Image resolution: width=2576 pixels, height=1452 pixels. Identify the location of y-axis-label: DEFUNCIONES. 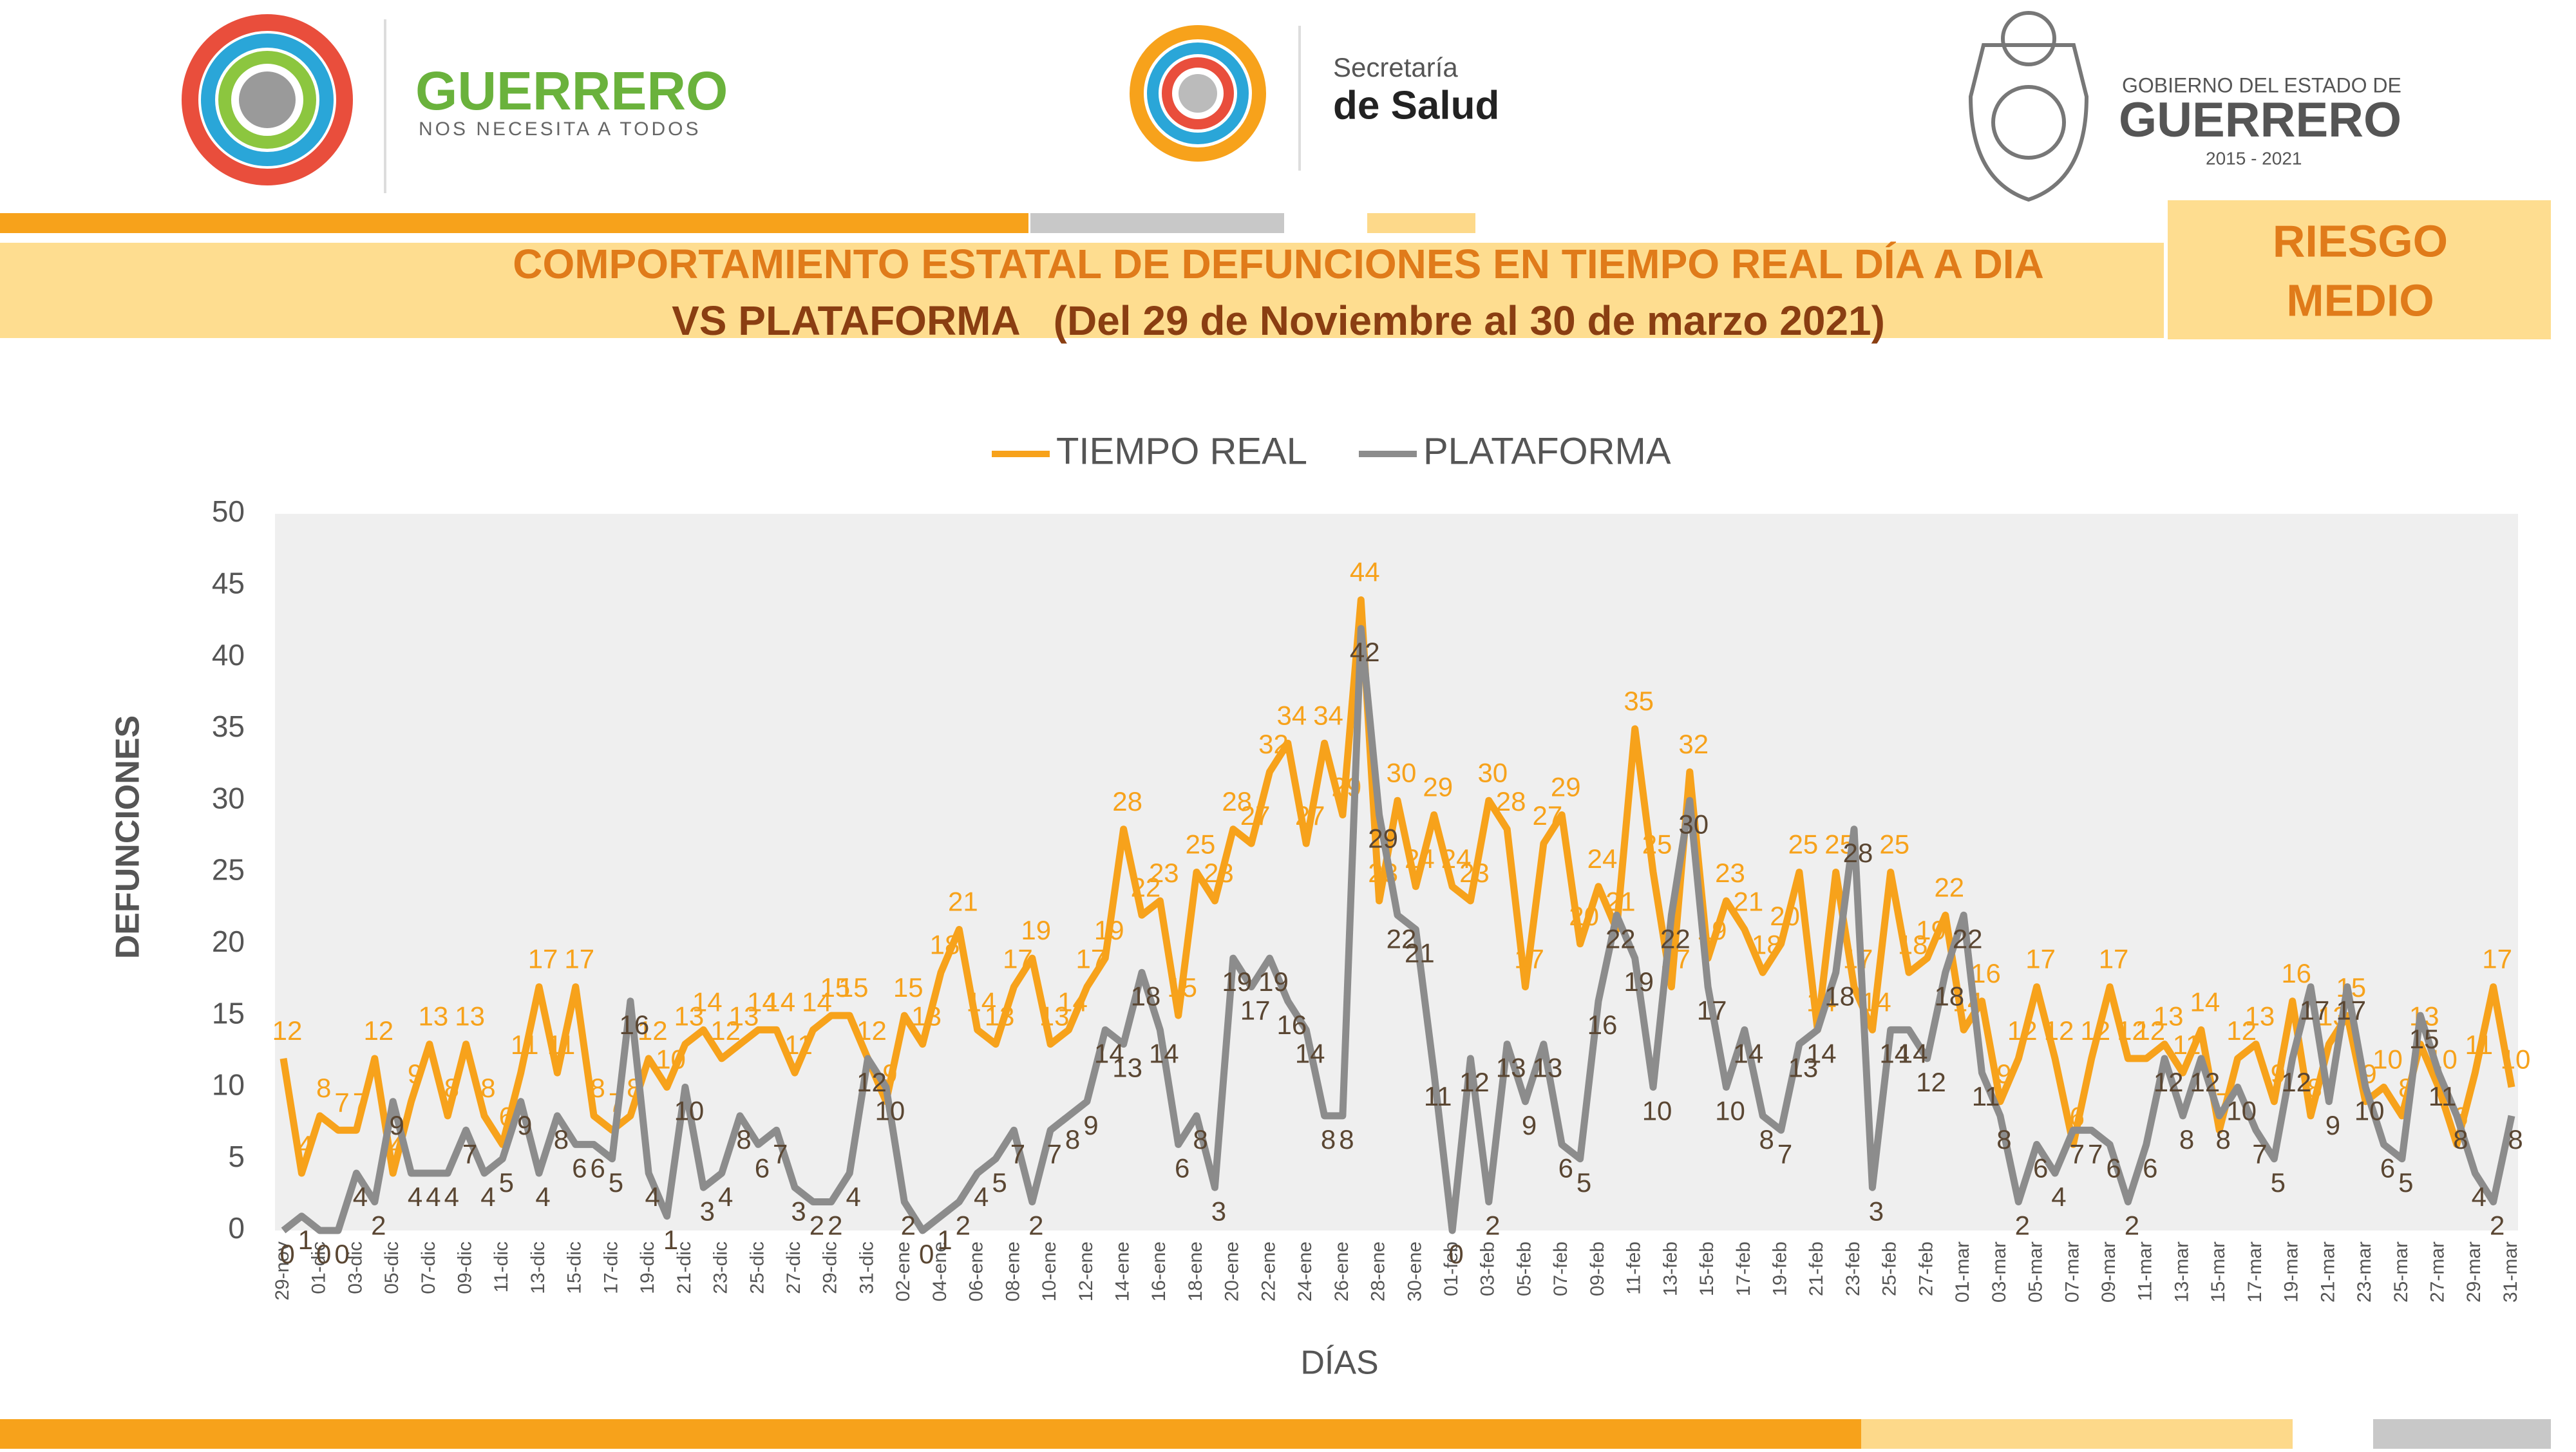
(128, 837).